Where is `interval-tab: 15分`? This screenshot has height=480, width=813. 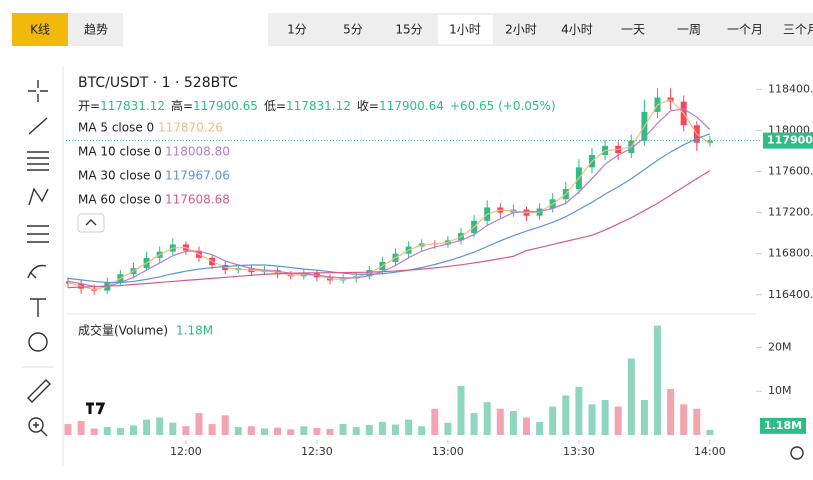
interval-tab: 15分 is located at coordinates (408, 30).